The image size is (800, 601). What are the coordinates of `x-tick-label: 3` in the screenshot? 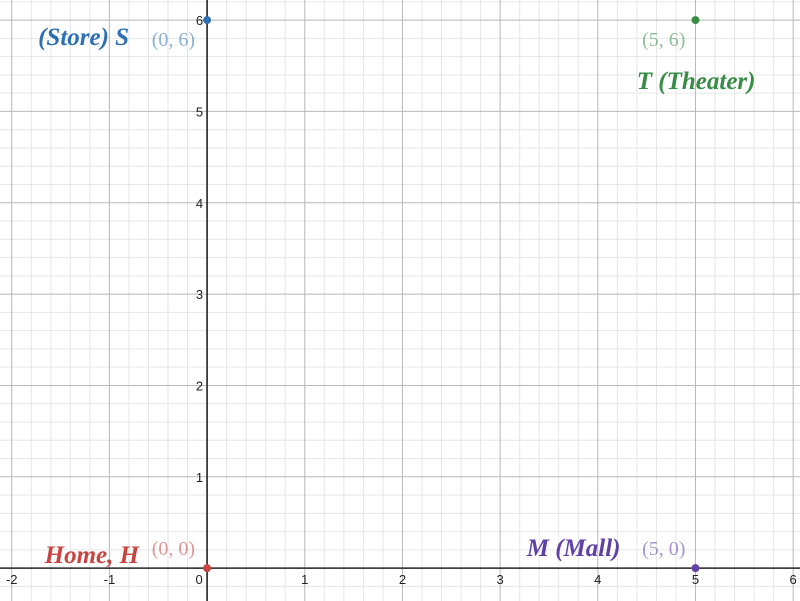 It's located at (500, 579).